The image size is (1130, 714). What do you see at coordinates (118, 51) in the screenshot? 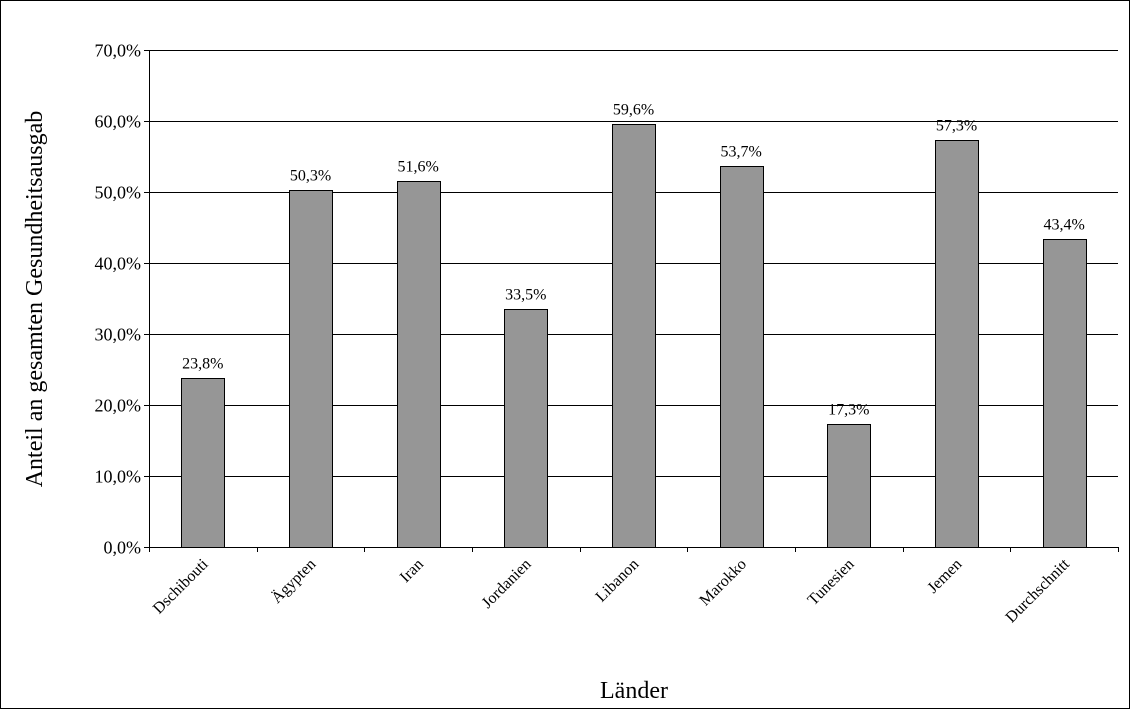
I see `y-tick-label: 70,0%` at bounding box center [118, 51].